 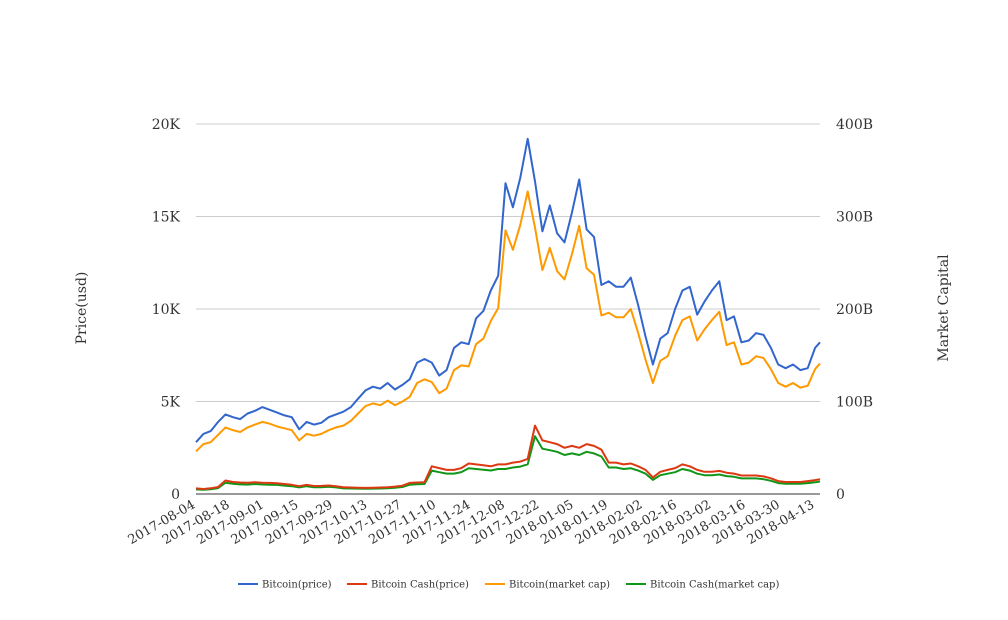 I want to click on y-tick-label: 0, so click(x=175, y=495).